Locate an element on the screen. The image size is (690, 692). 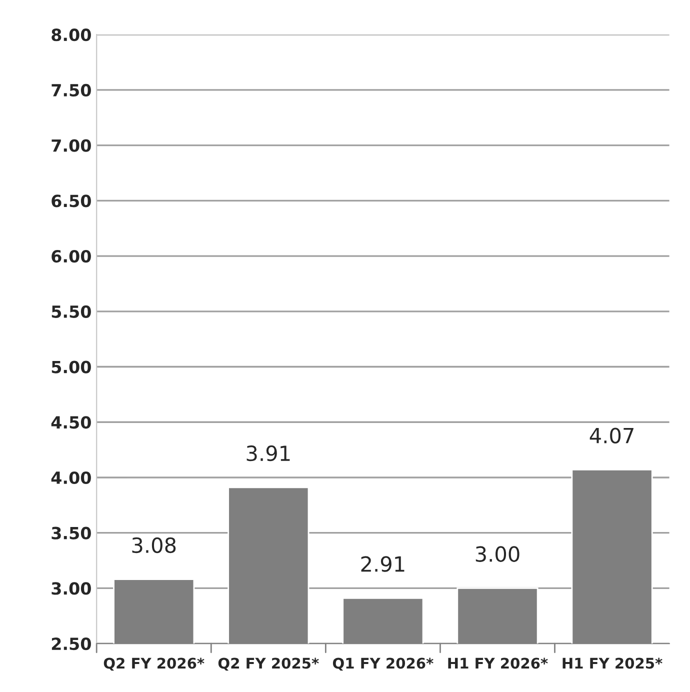
y-tick-label: 7.50 is located at coordinates (71, 90).